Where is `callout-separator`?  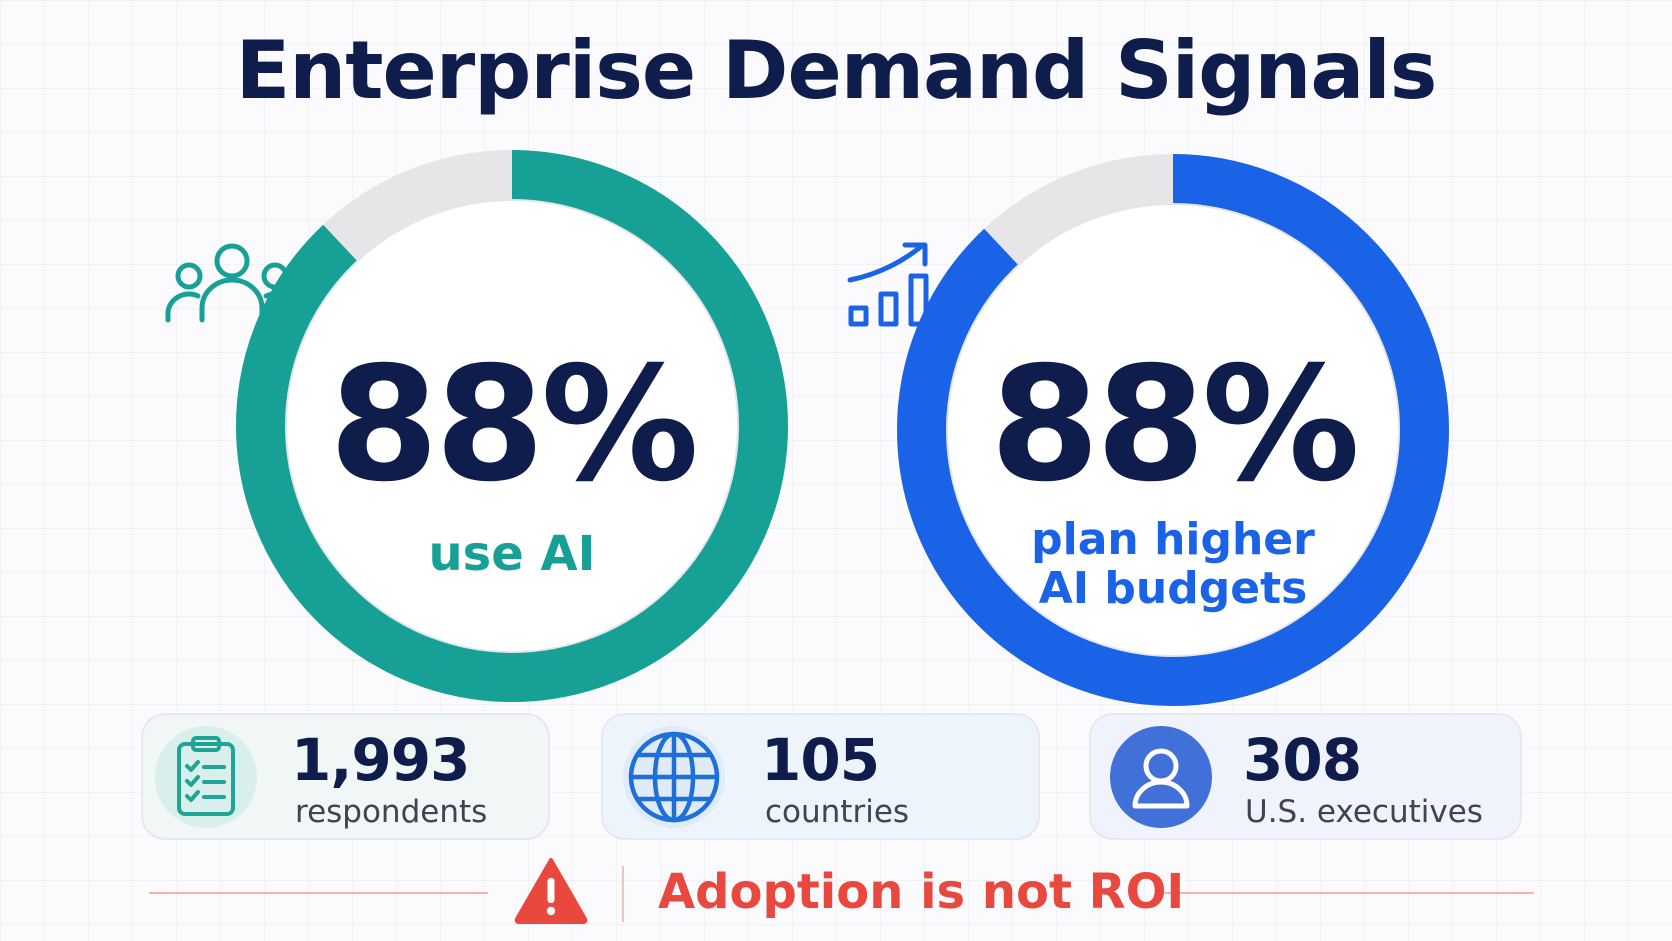 callout-separator is located at coordinates (623, 894).